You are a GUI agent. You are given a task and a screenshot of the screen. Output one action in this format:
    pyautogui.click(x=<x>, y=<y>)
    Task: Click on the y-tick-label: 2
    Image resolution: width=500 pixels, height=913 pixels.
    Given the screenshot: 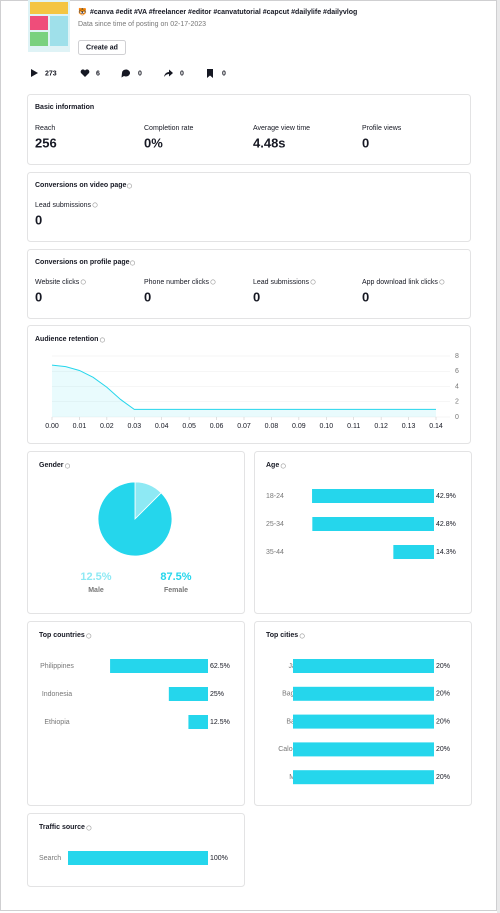 What is the action you would take?
    pyautogui.click(x=457, y=402)
    